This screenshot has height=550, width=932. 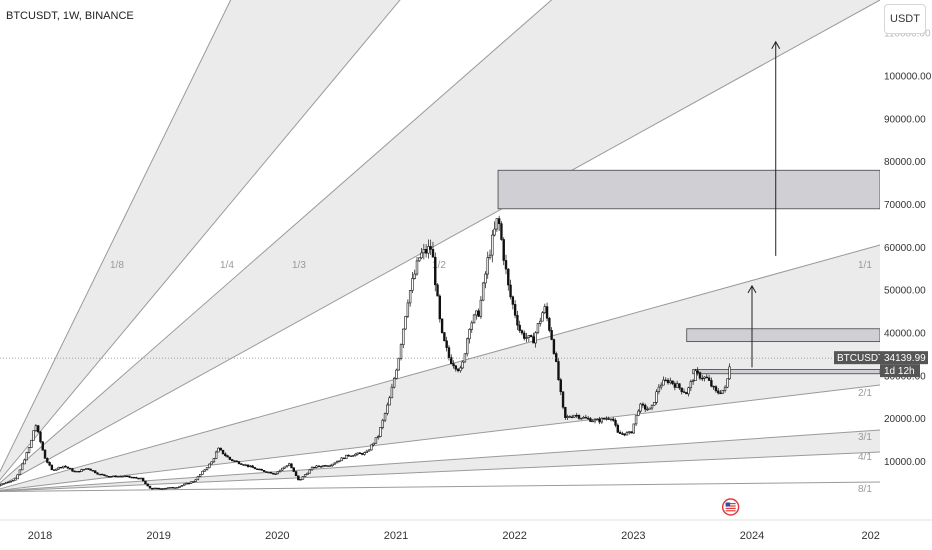 I want to click on price-tick-label: 10000.00, so click(x=905, y=462).